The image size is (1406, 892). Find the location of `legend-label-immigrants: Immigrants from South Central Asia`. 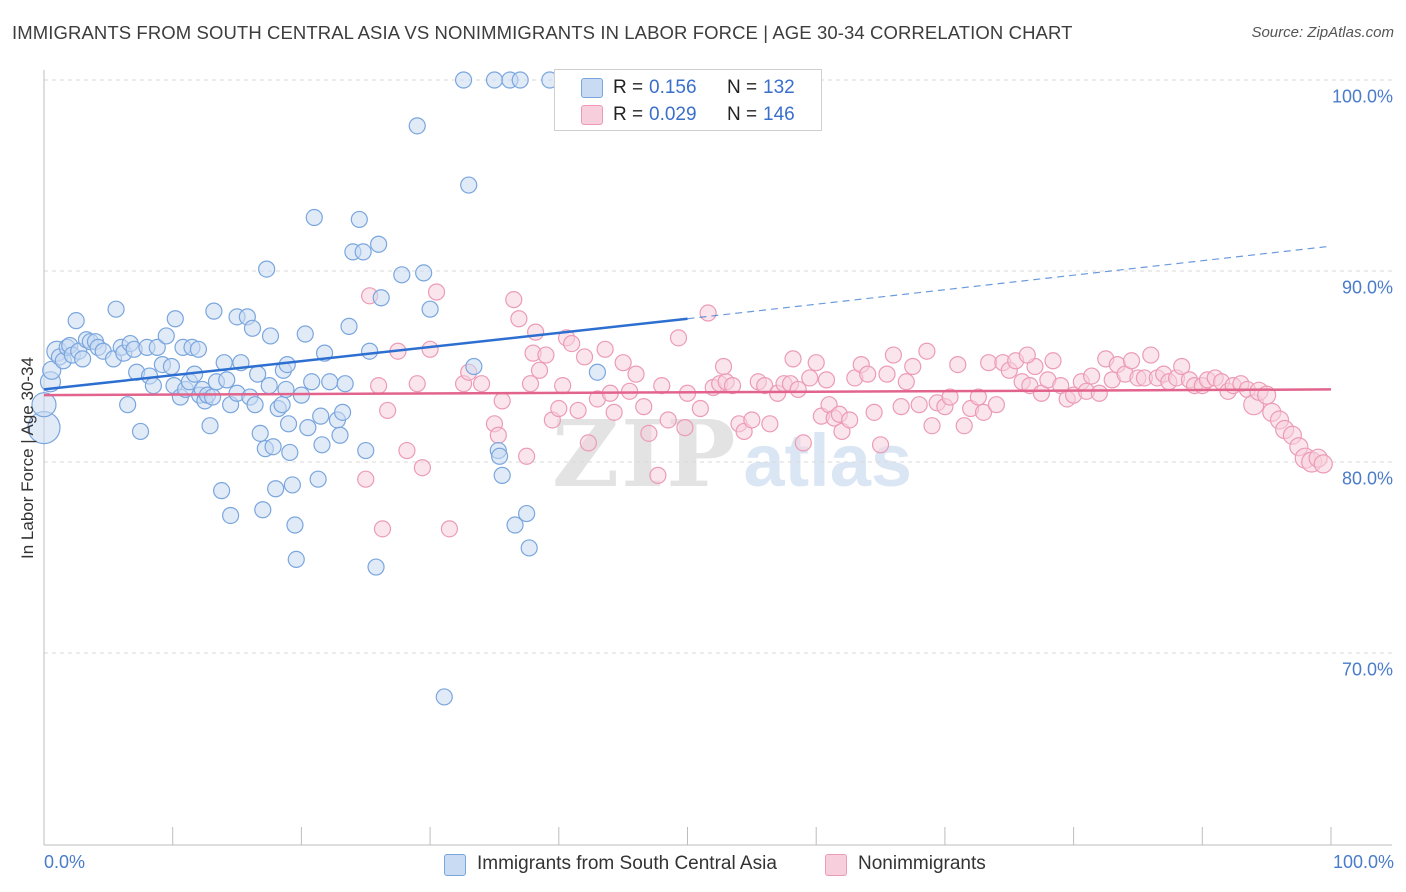

legend-label-immigrants: Immigrants from South Central Asia is located at coordinates (627, 863).